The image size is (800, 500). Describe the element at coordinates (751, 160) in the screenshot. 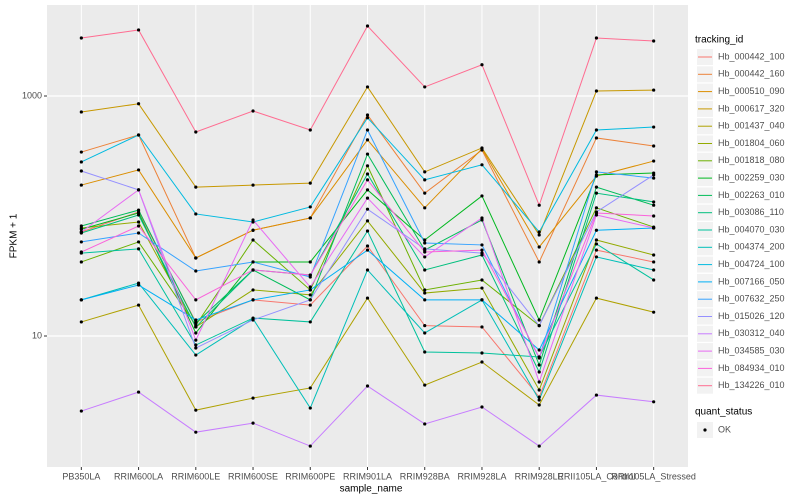

I see `legend-label: Hb_001818_080` at that location.